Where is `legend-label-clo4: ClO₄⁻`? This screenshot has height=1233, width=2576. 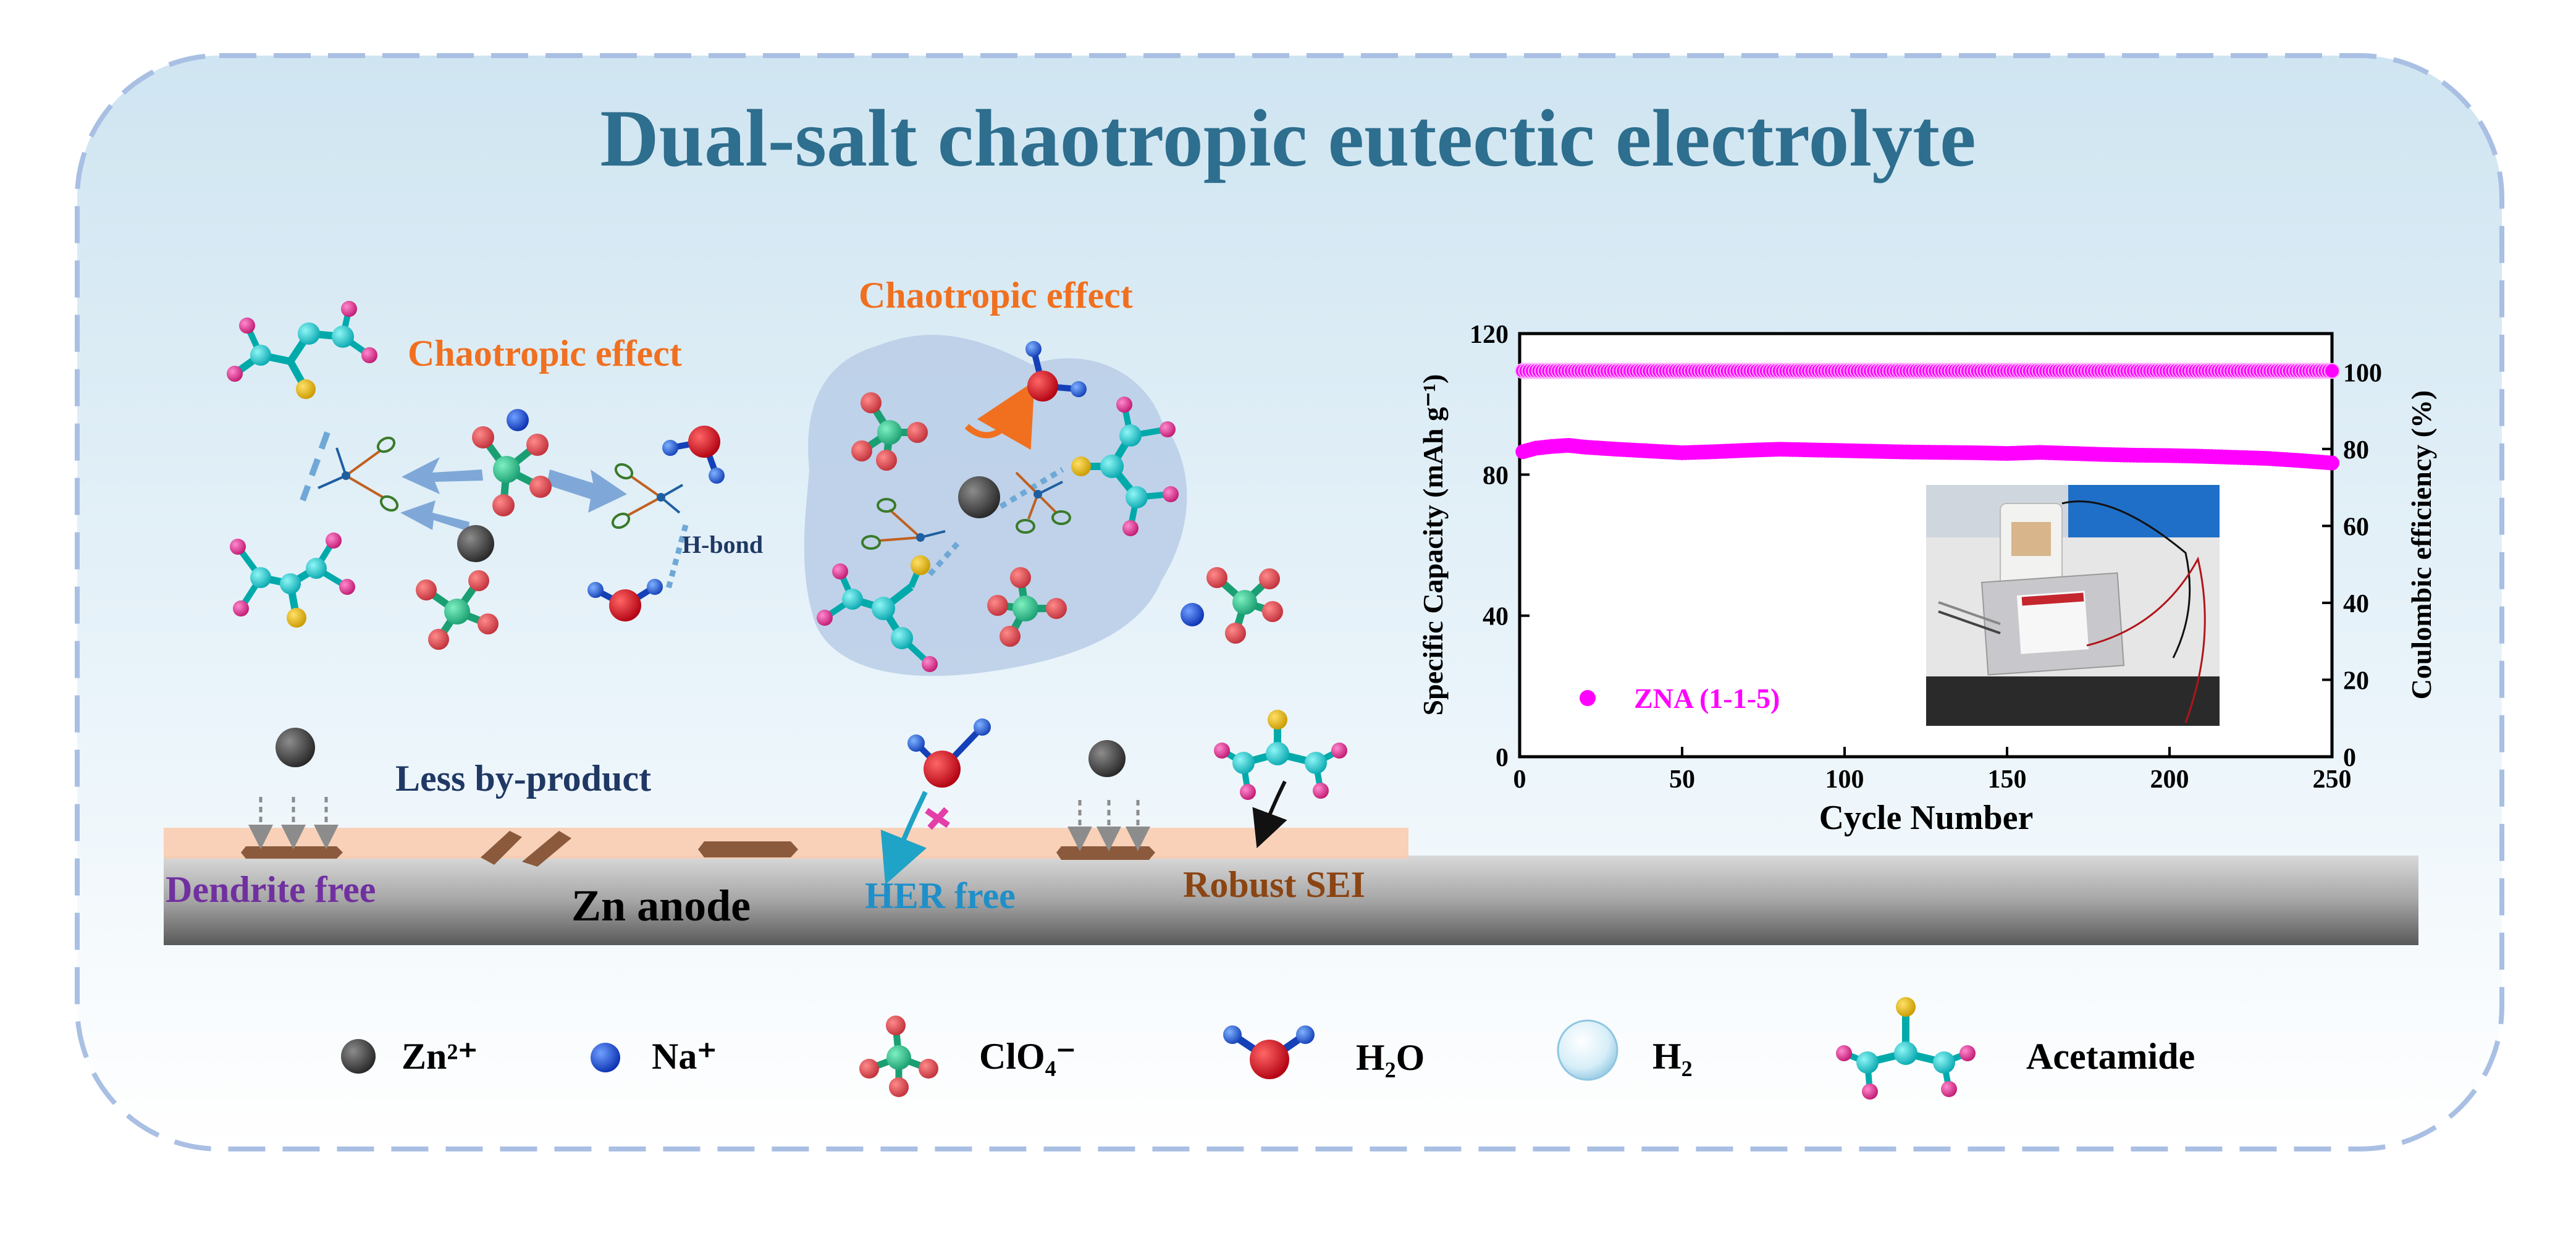
legend-label-clo4: ClO₄⁻ is located at coordinates (1027, 1056).